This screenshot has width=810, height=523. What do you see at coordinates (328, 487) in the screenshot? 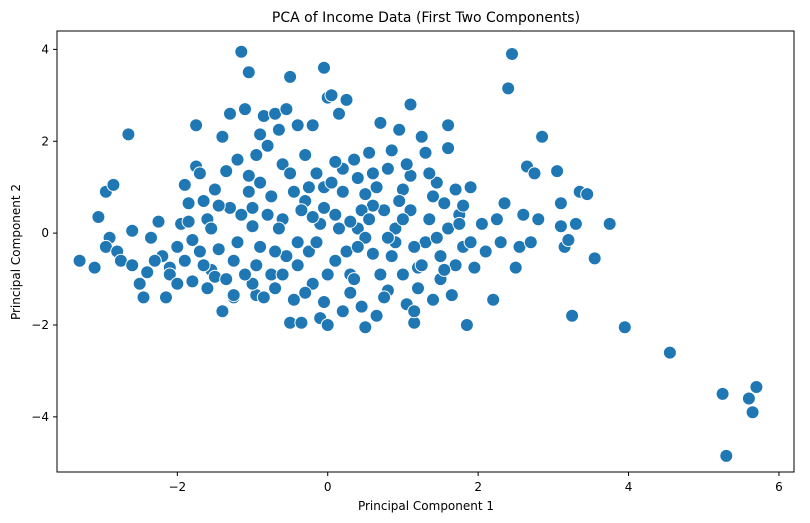
I see `x-tick-label: 0` at bounding box center [328, 487].